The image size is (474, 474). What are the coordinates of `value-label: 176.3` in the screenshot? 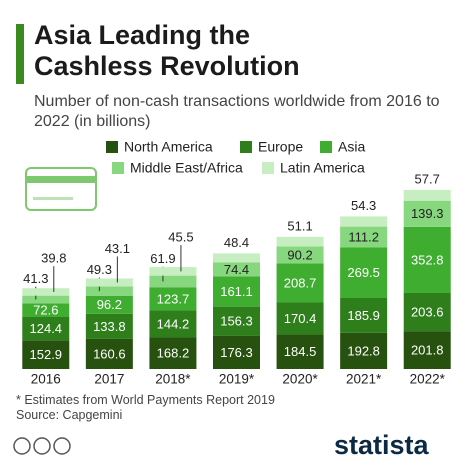 It's located at (236, 352).